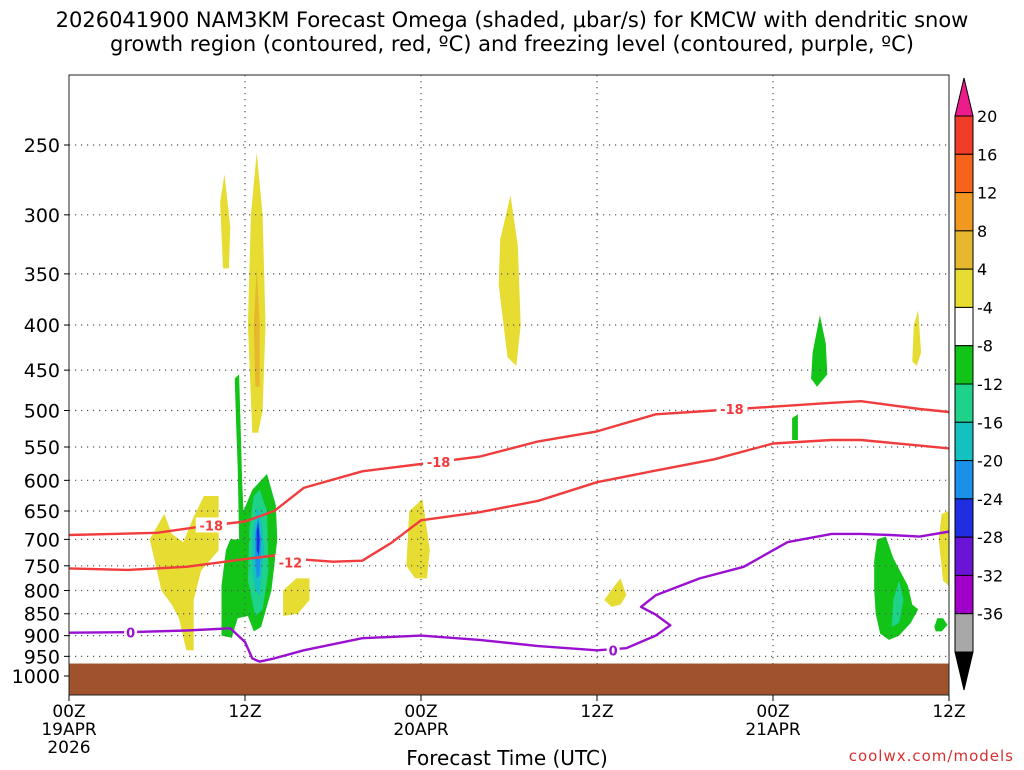  I want to click on contour-label-5: 0, so click(130, 634).